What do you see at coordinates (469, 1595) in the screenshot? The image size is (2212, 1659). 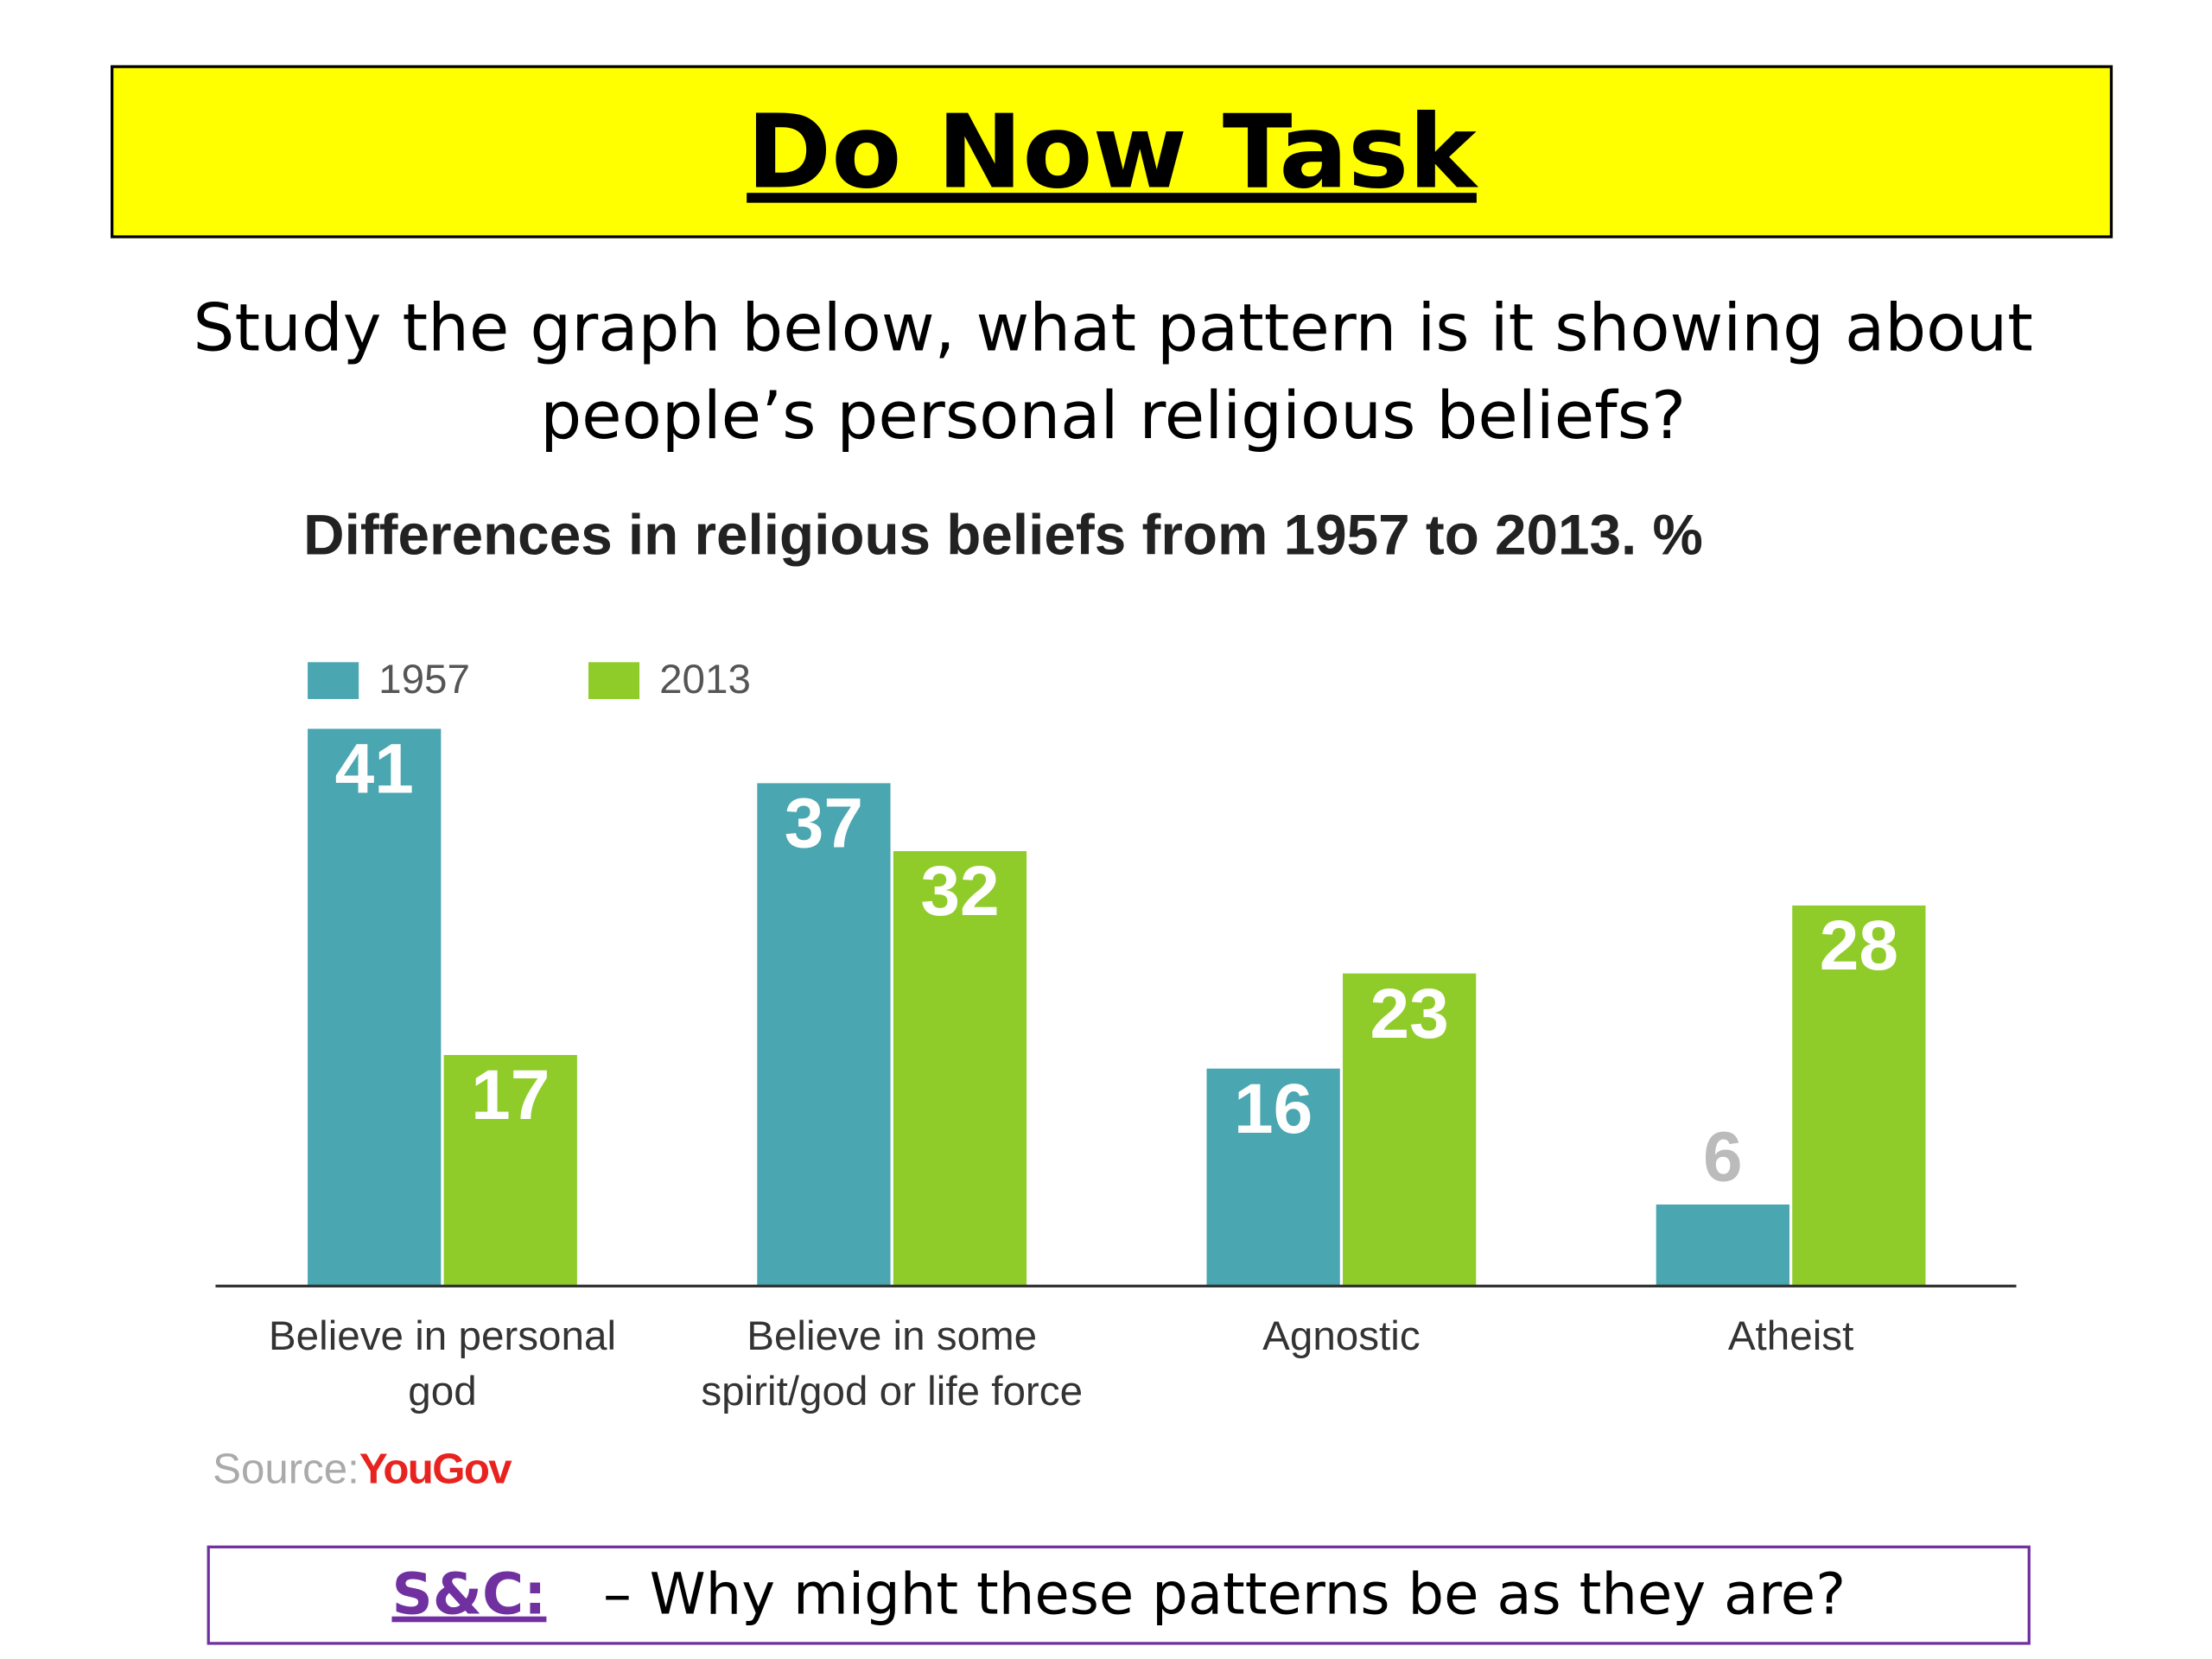 I see `footer-label: S&C:` at bounding box center [469, 1595].